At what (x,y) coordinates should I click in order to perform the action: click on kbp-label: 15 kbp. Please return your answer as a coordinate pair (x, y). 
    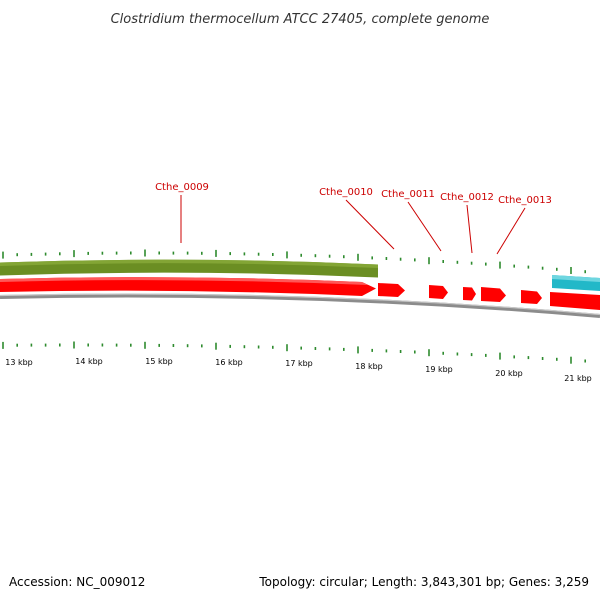
    Looking at the image, I should click on (159, 361).